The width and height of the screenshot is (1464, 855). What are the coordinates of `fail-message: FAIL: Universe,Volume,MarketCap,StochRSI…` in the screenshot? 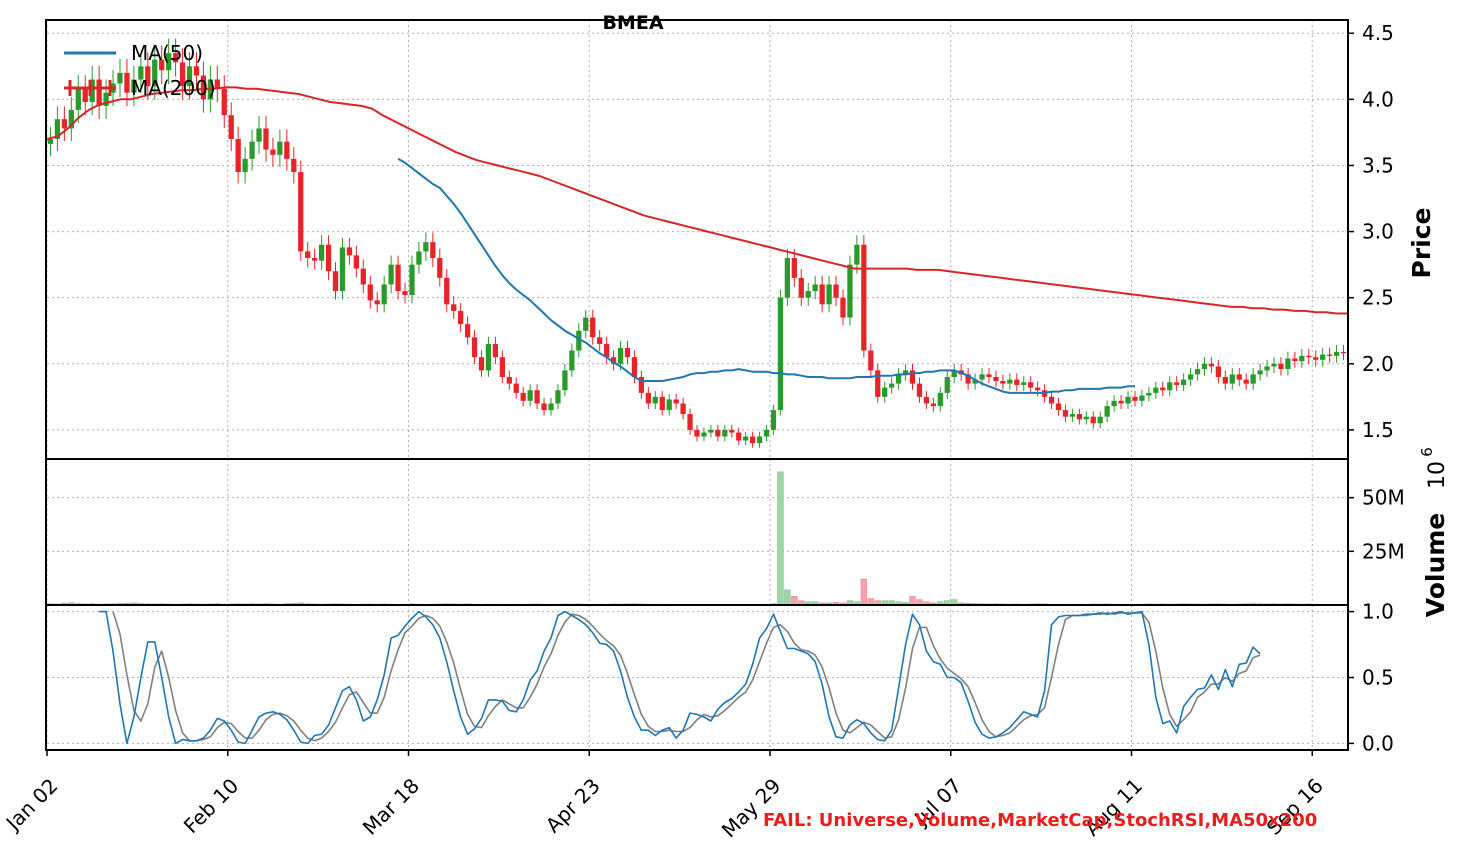 It's located at (1040, 820).